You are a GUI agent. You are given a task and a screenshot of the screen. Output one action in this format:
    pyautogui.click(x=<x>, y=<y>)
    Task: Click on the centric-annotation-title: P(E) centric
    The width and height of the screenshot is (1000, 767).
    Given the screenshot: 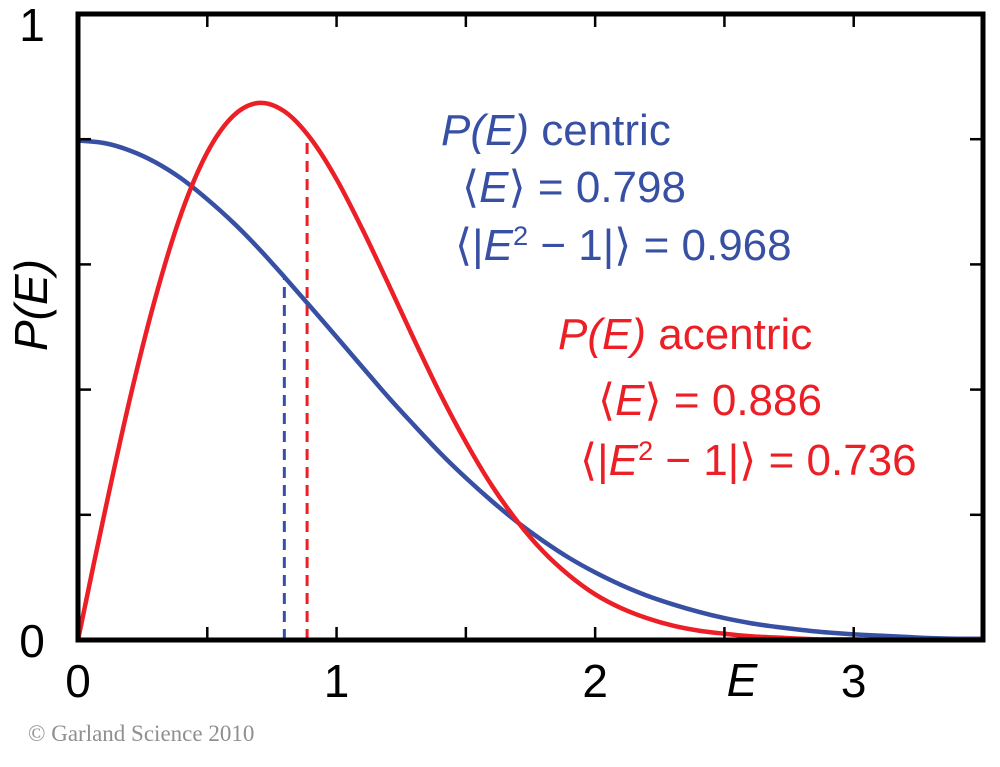 What is the action you would take?
    pyautogui.click(x=556, y=131)
    